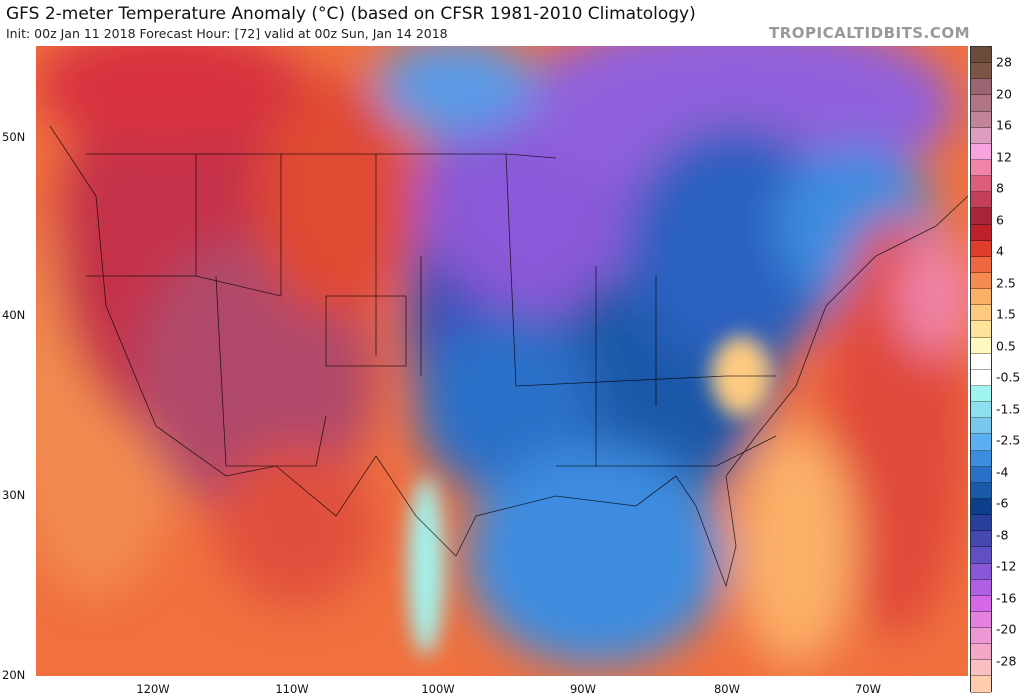 The height and width of the screenshot is (696, 1024). I want to click on colorbar-label: -12, so click(1006, 566).